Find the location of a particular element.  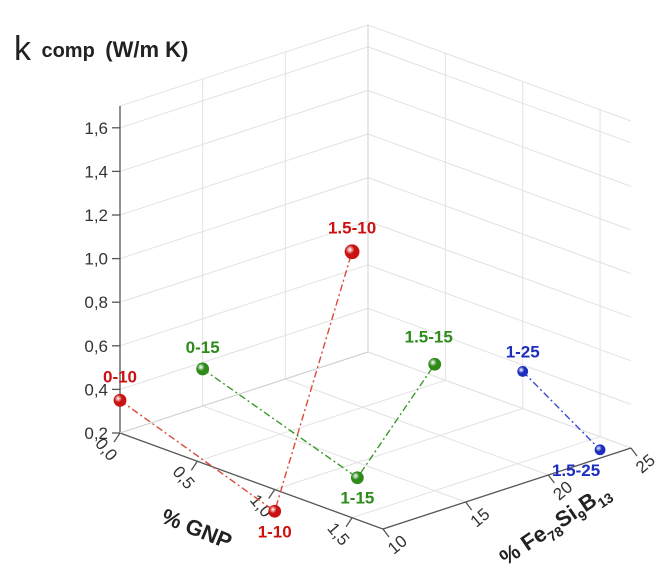

x-axis-line is located at coordinates (251, 481).